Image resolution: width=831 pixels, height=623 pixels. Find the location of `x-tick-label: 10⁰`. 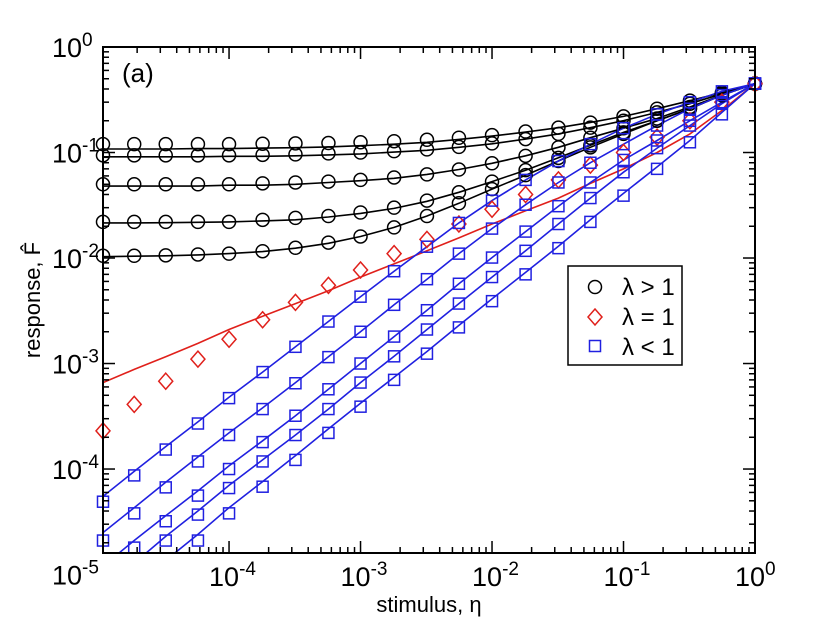

x-tick-label: 10⁰ is located at coordinates (755, 575).